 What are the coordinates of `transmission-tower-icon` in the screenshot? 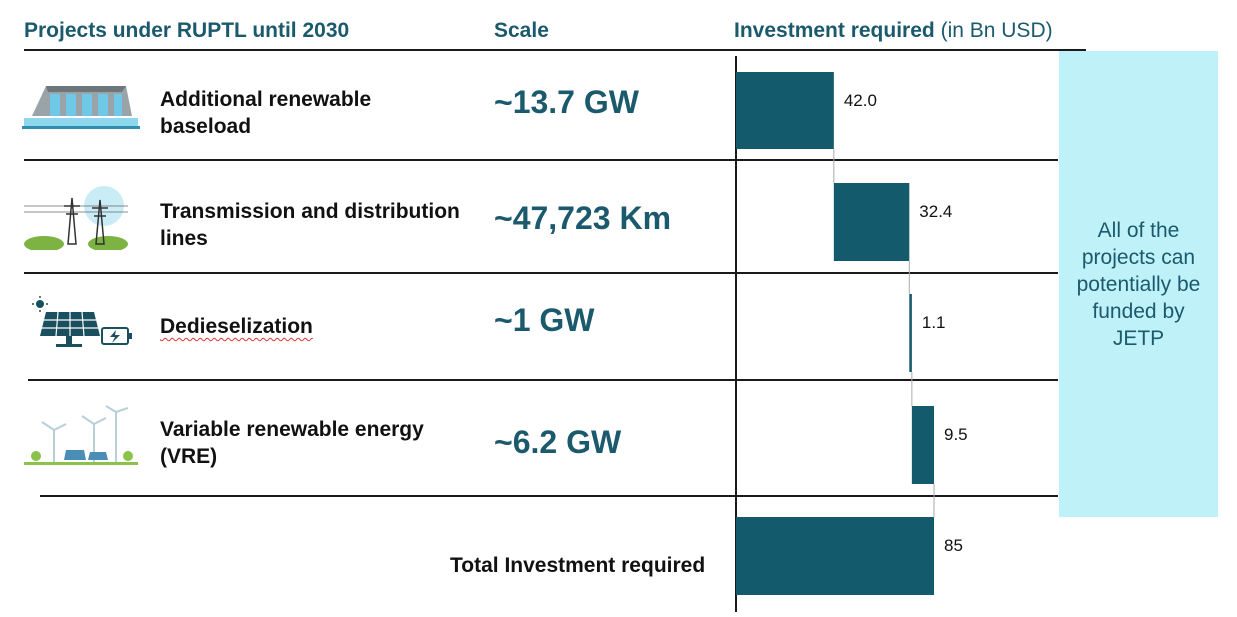 It's located at (76, 218).